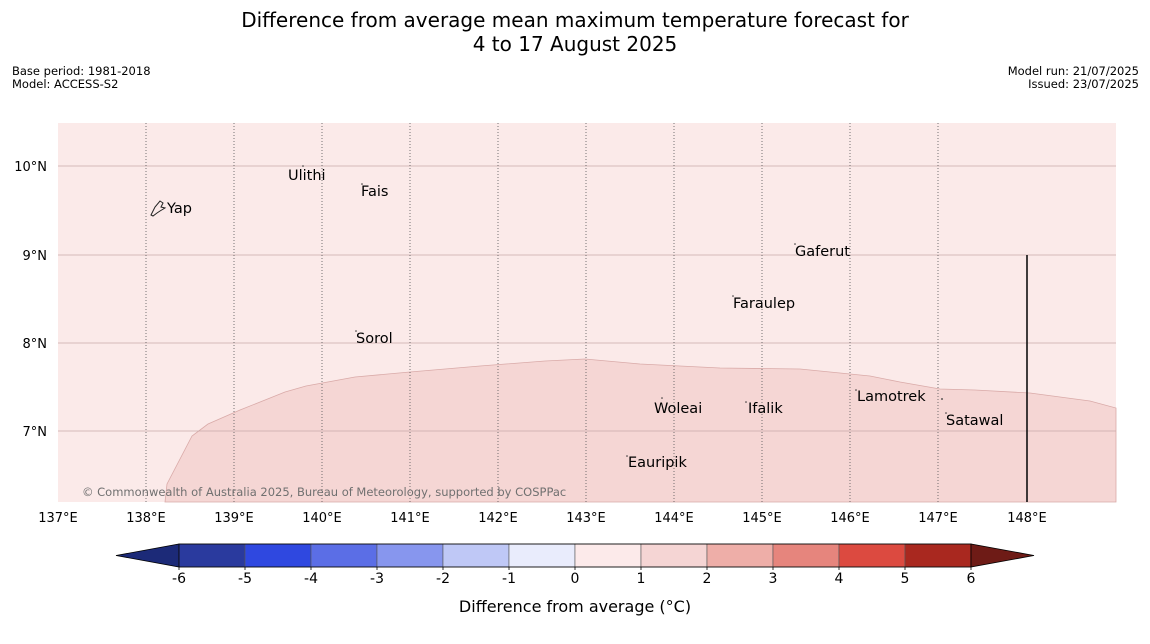 This screenshot has width=1150, height=644. I want to click on colorbar-tick-label: 1, so click(641, 579).